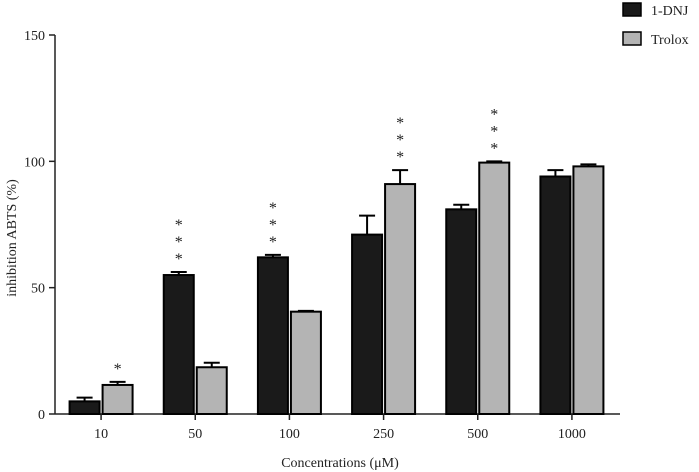 Image resolution: width=699 pixels, height=472 pixels. What do you see at coordinates (38, 289) in the screenshot?
I see `y-tick-label: 50` at bounding box center [38, 289].